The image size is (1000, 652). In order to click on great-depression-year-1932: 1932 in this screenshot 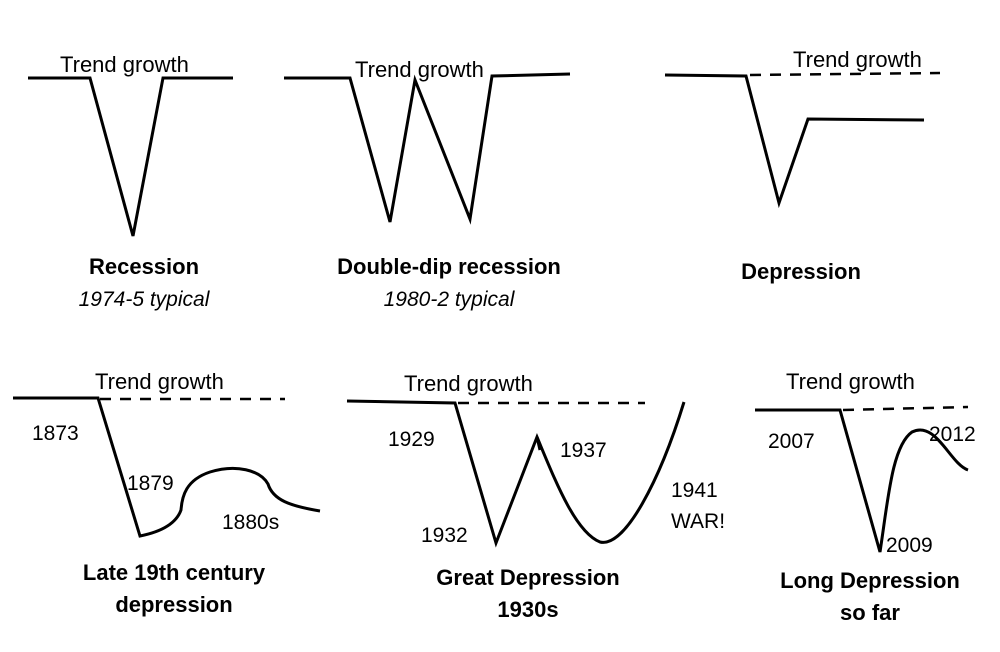, I will do `click(444, 535)`.